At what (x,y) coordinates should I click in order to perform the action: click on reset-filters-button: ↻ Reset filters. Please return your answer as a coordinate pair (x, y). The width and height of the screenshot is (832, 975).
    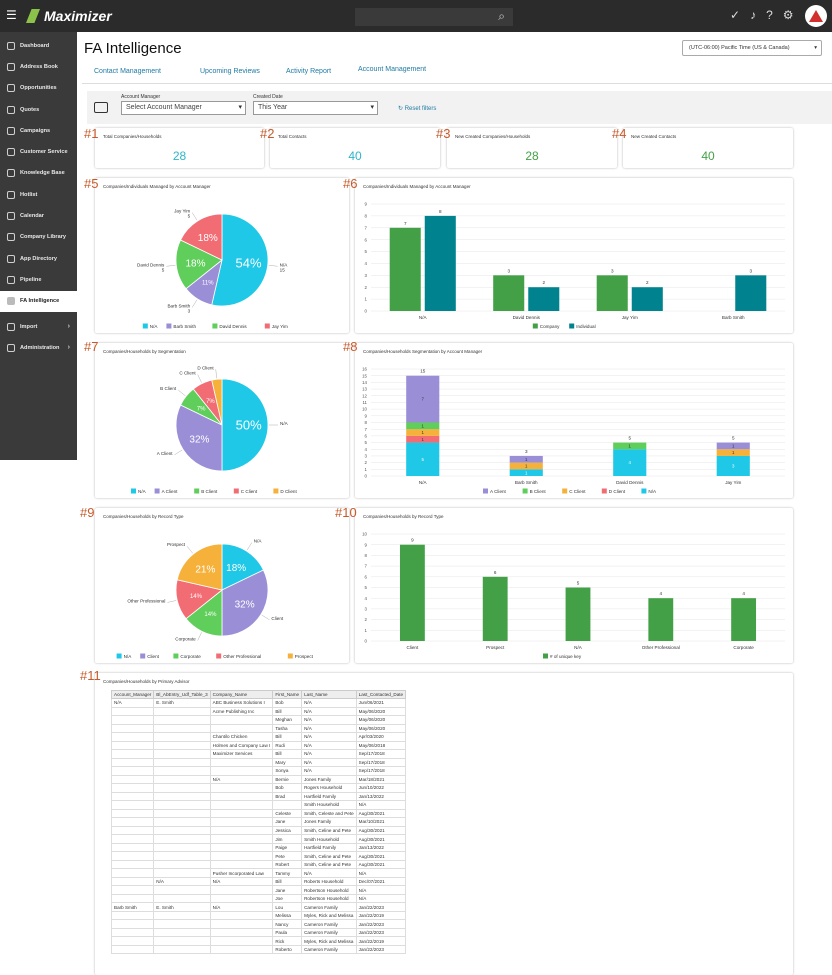
    Looking at the image, I should click on (417, 108).